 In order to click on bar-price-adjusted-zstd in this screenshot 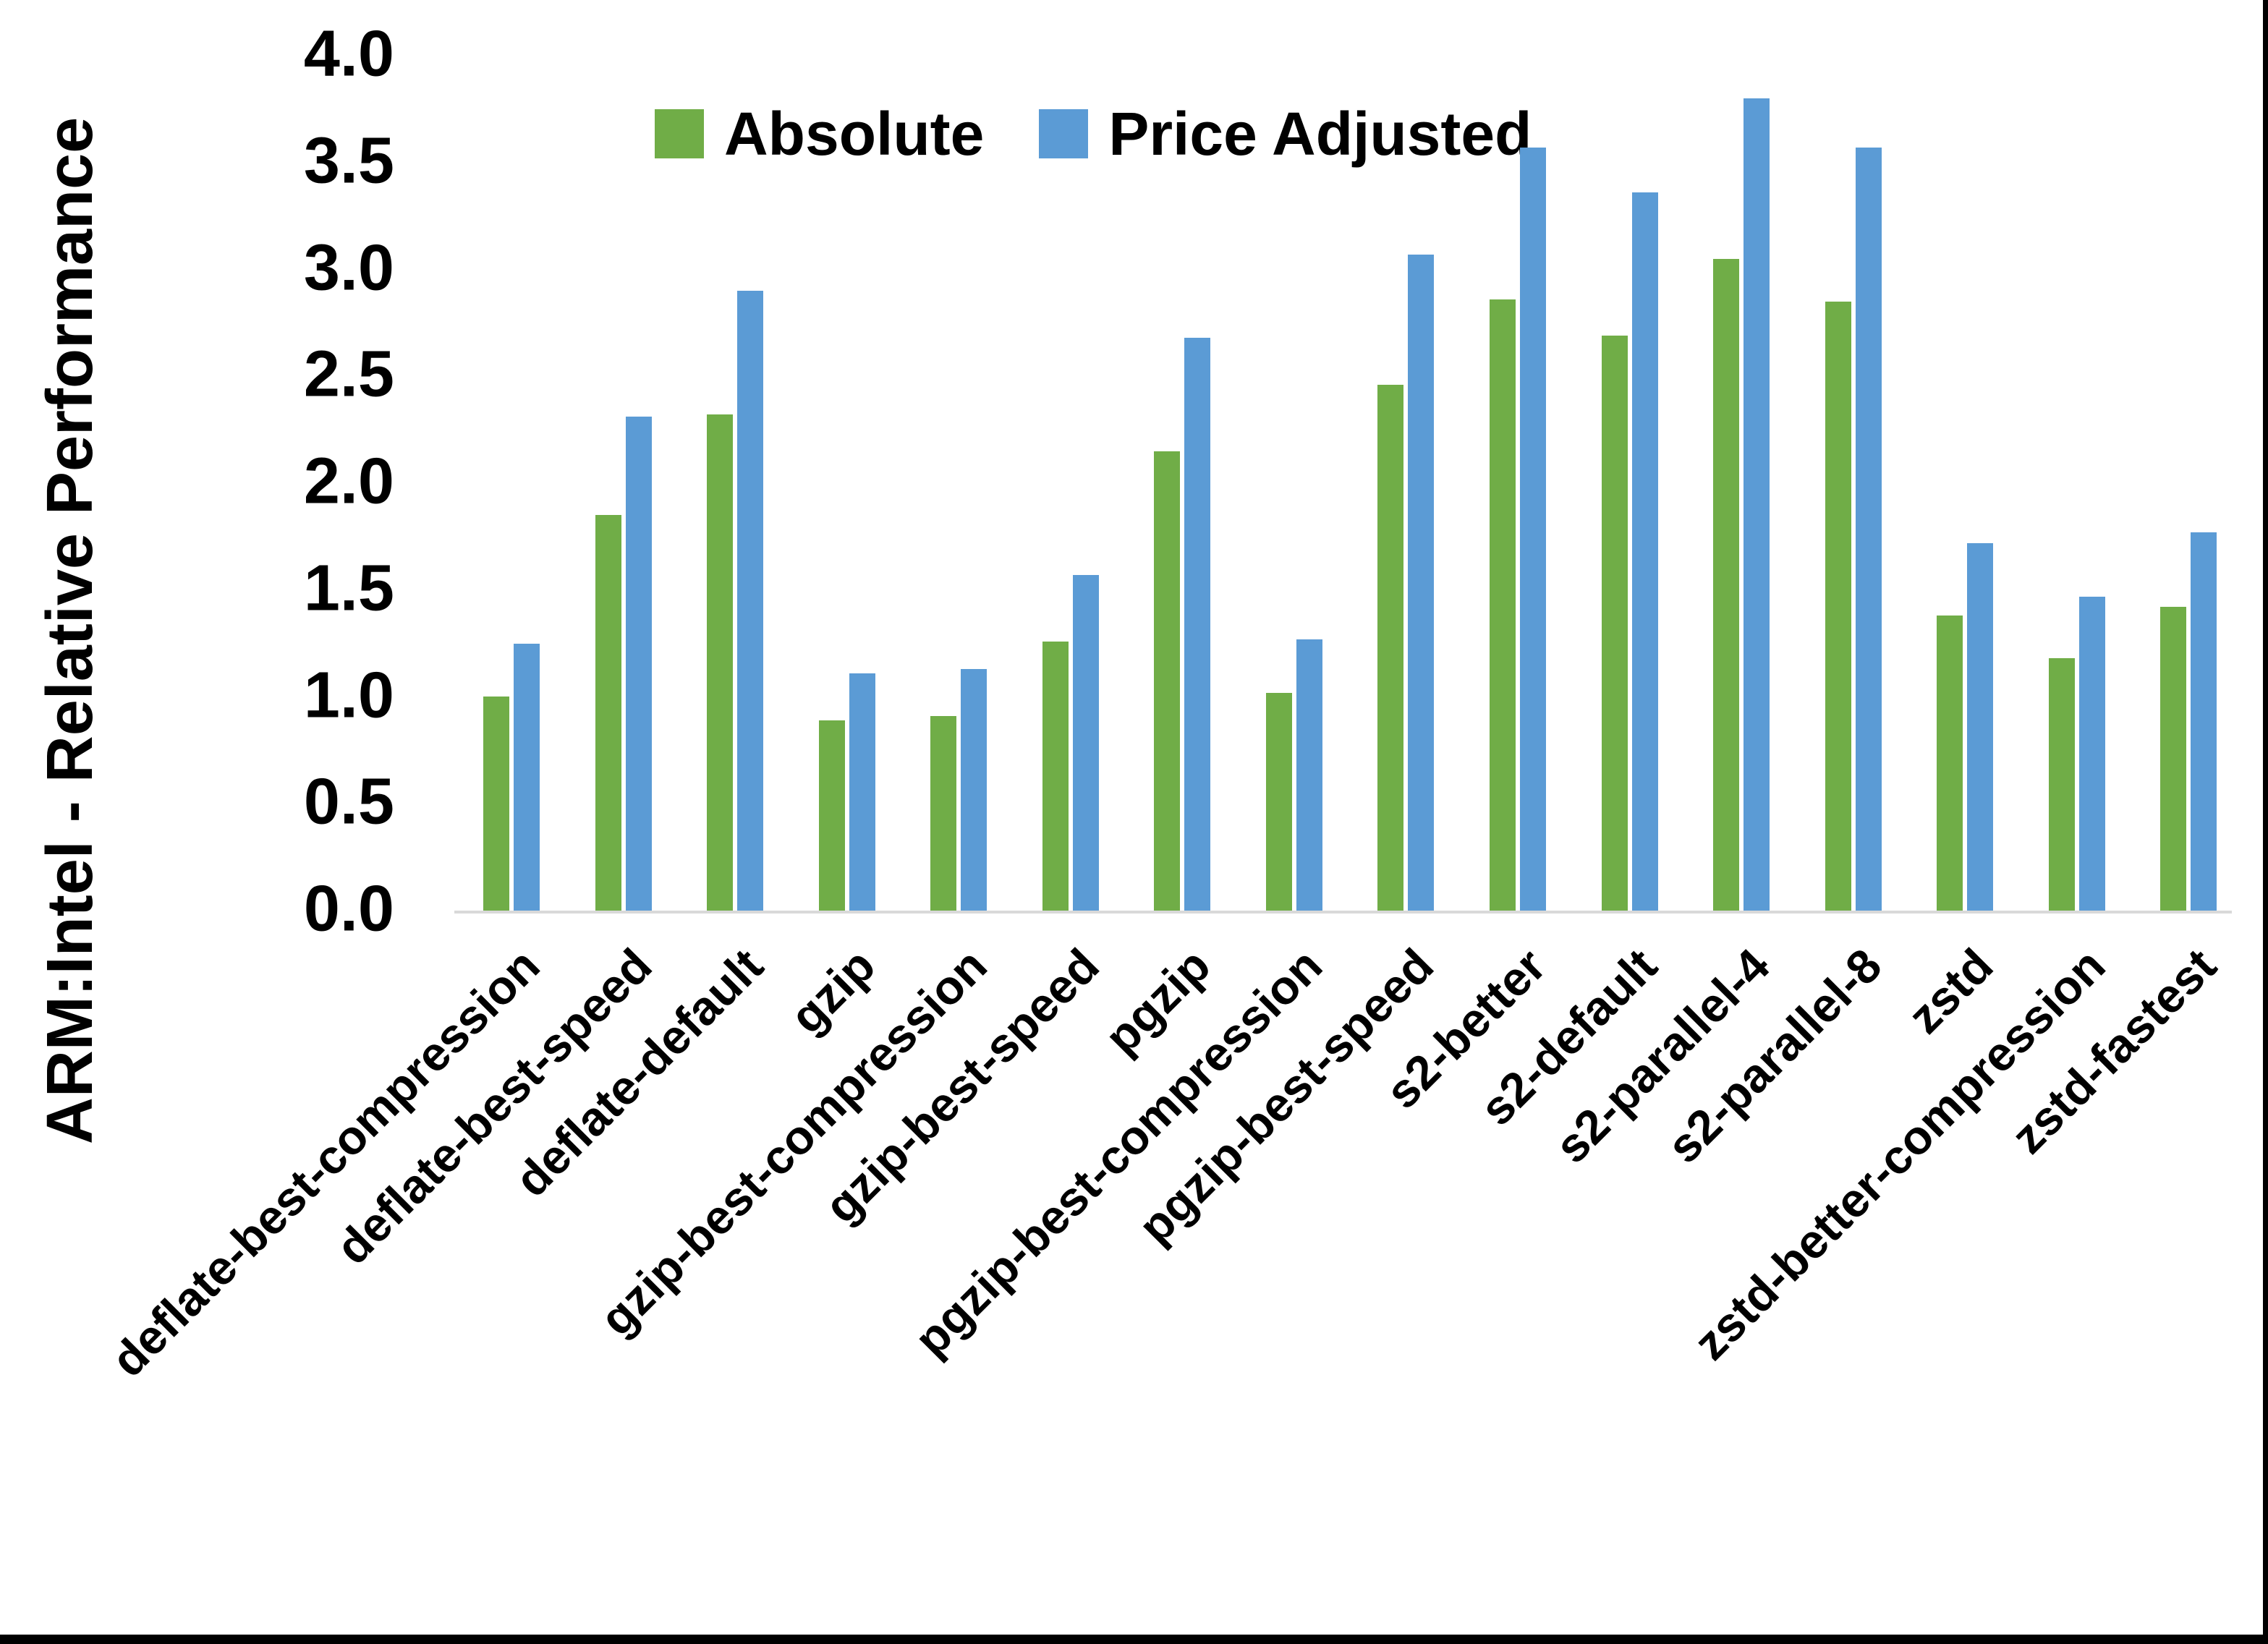, I will do `click(1980, 727)`.